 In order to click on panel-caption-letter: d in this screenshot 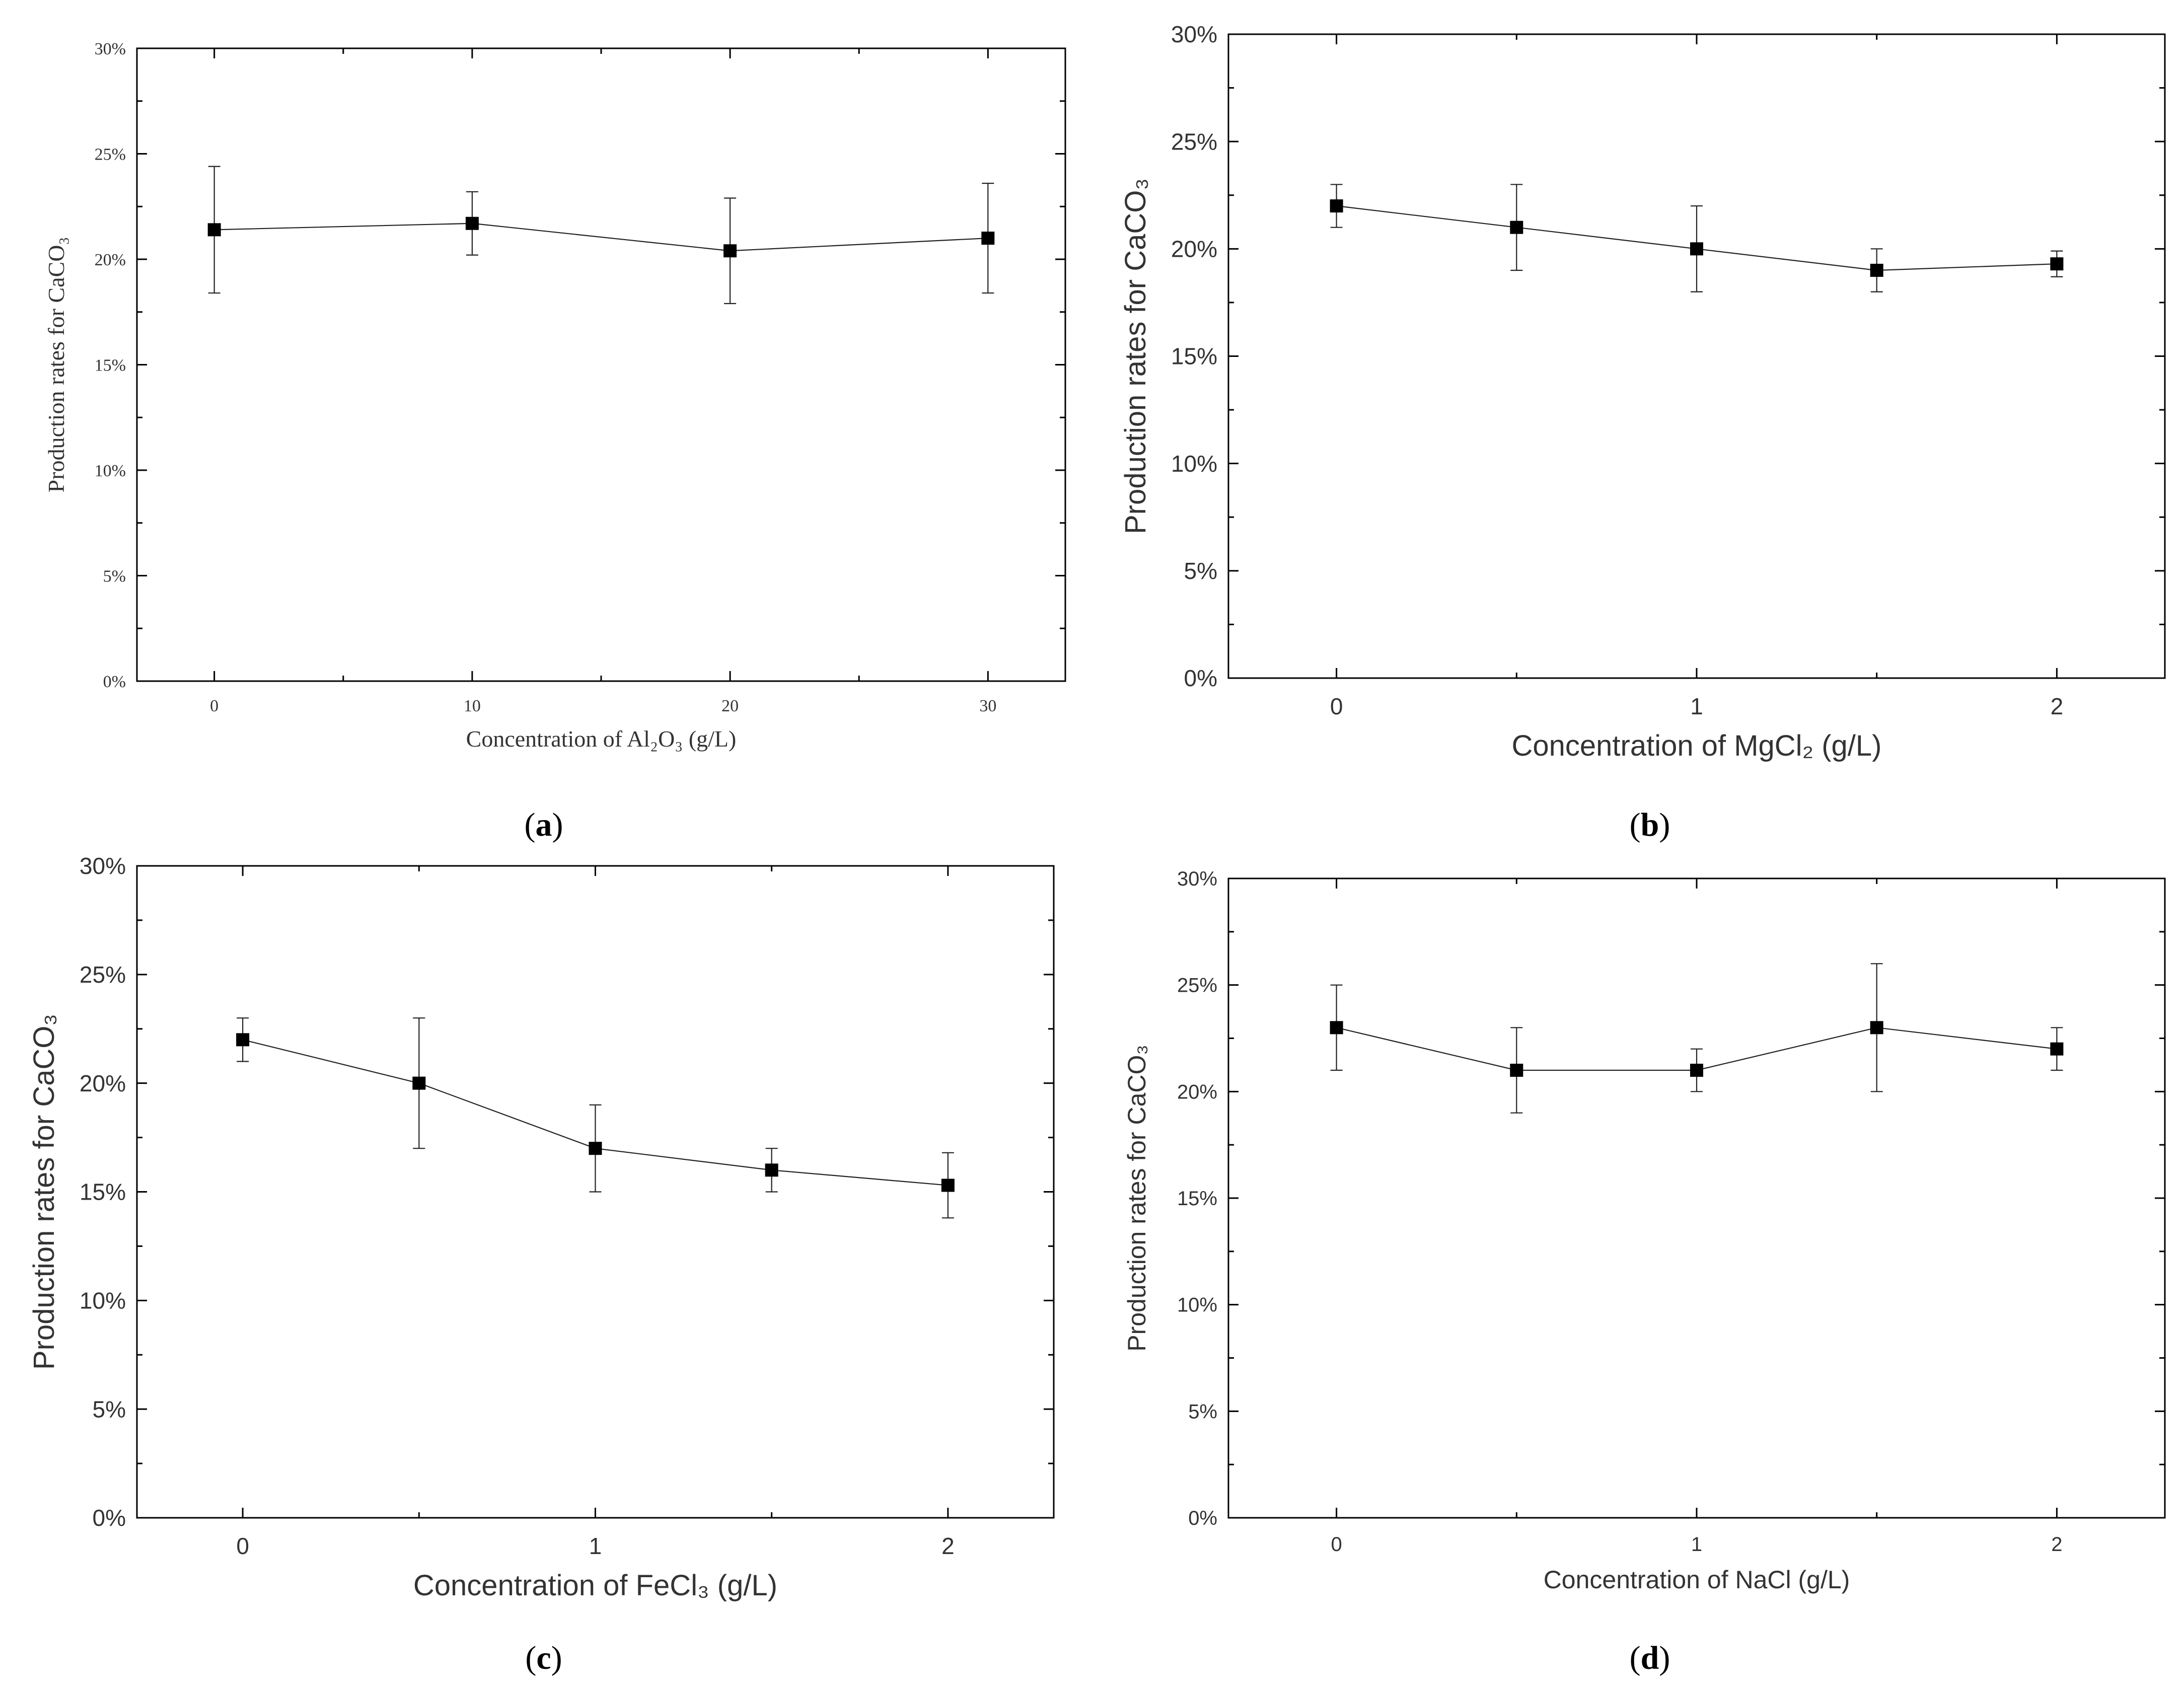, I will do `click(1650, 1658)`.